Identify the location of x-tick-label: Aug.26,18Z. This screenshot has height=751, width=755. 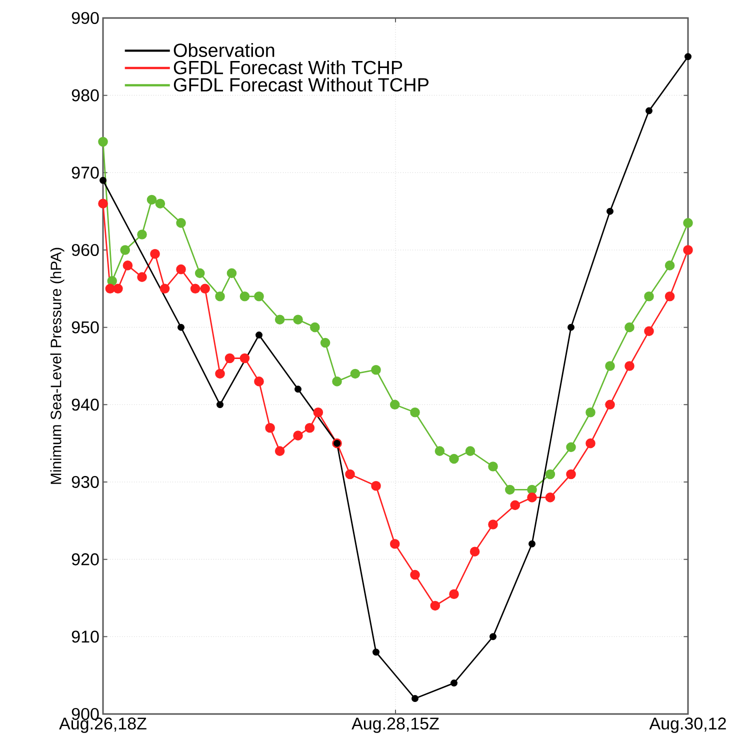
(102, 725).